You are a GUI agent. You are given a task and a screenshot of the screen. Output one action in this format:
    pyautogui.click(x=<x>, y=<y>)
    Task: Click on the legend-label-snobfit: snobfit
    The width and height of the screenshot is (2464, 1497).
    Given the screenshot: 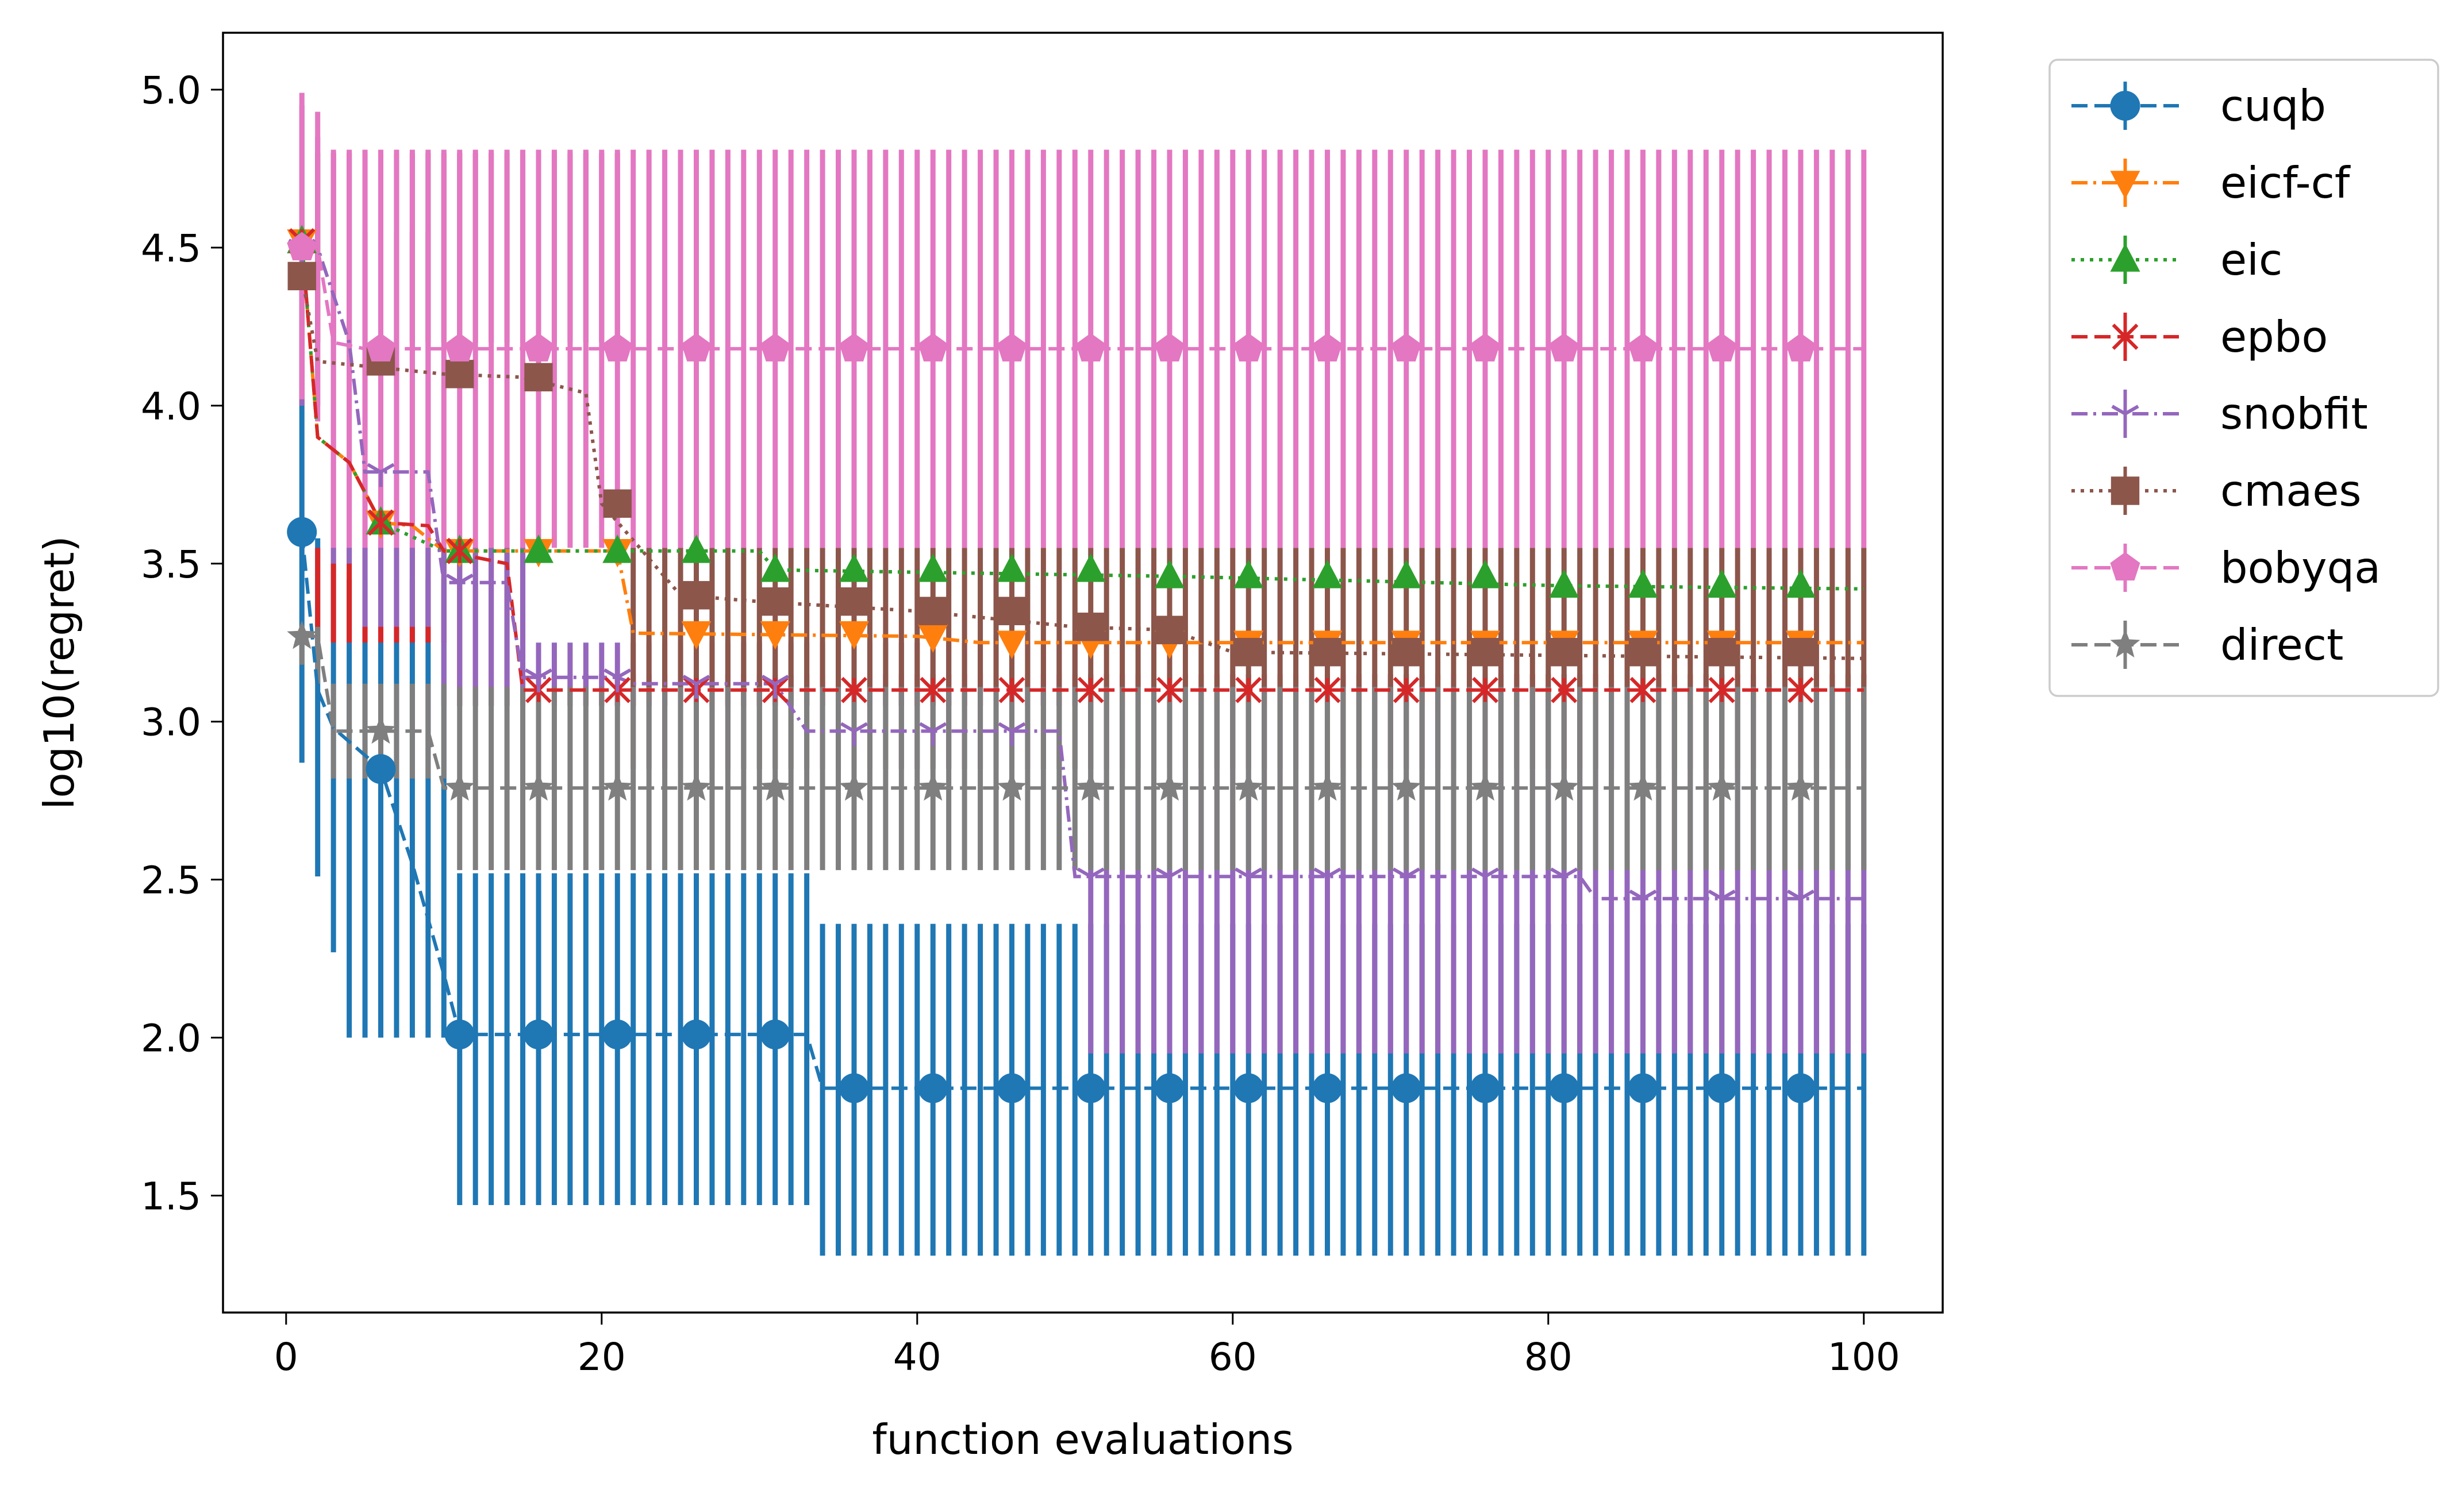 What is the action you would take?
    pyautogui.click(x=2294, y=413)
    